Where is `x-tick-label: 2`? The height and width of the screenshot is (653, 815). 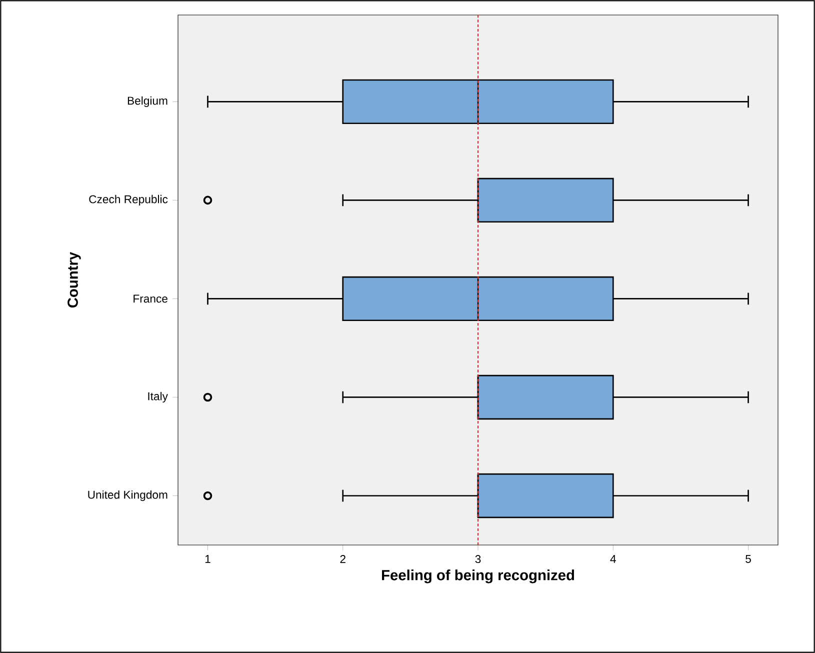
x-tick-label: 2 is located at coordinates (343, 559).